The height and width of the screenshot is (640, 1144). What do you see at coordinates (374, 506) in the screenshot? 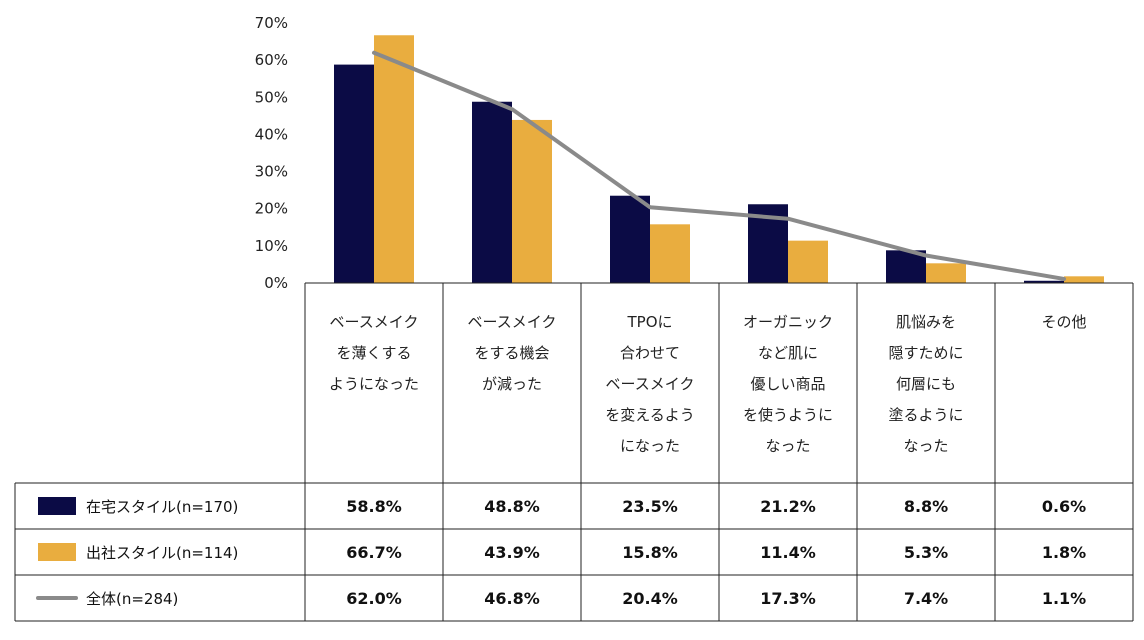
I see `data-label: 58.8%` at bounding box center [374, 506].